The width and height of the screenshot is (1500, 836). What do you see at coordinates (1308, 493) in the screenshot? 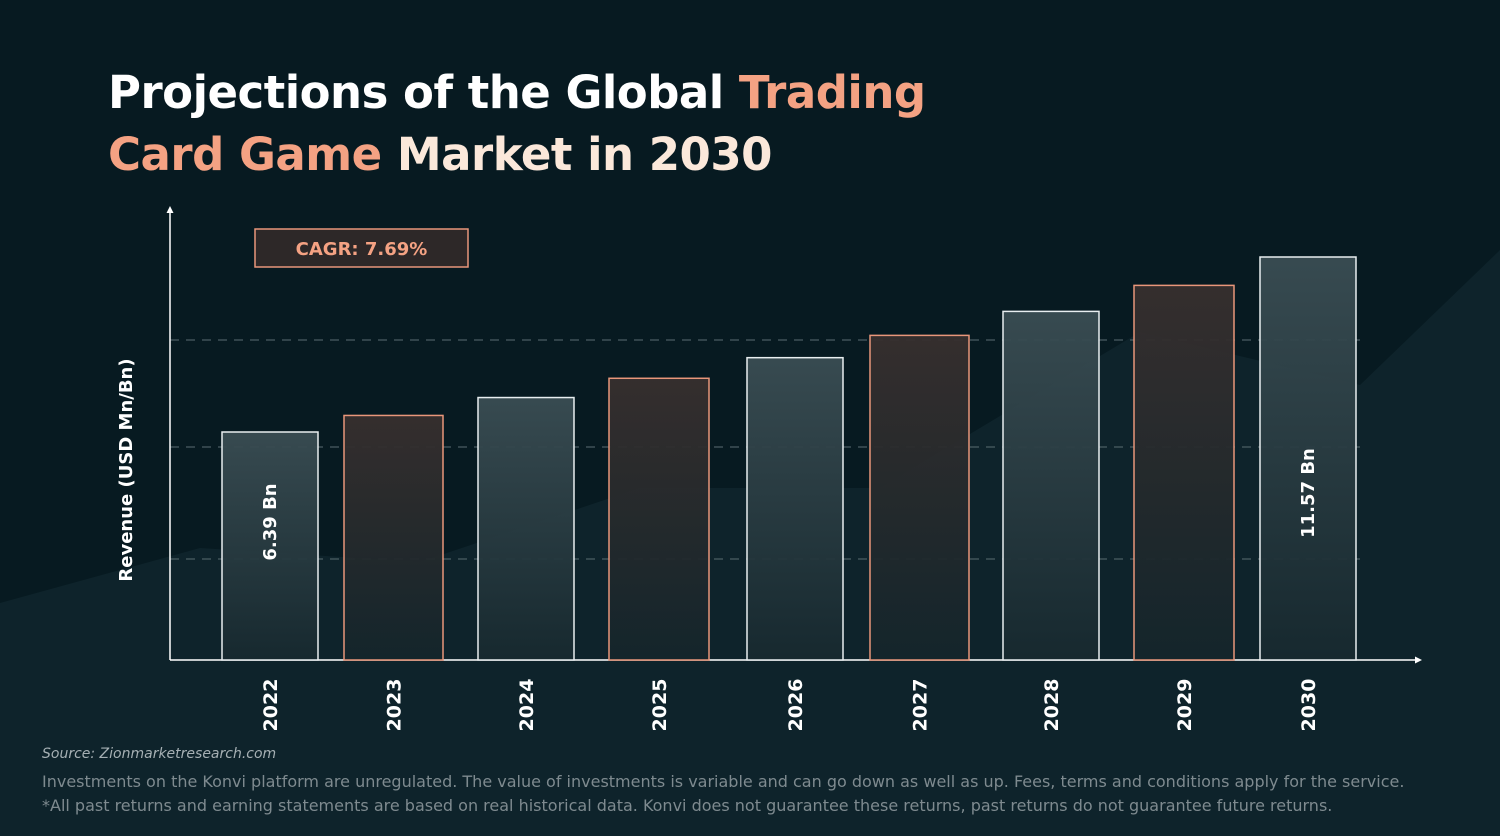
I see `data-label-2030: 11.57 Bn` at bounding box center [1308, 493].